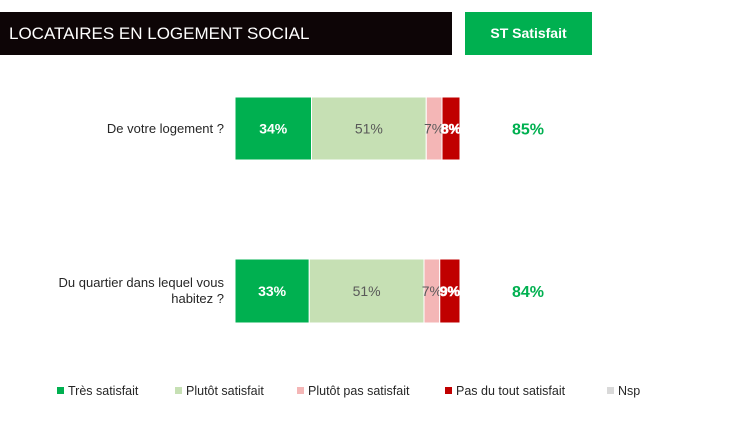  I want to click on legend-label: Plutôt satisfait, so click(225, 391).